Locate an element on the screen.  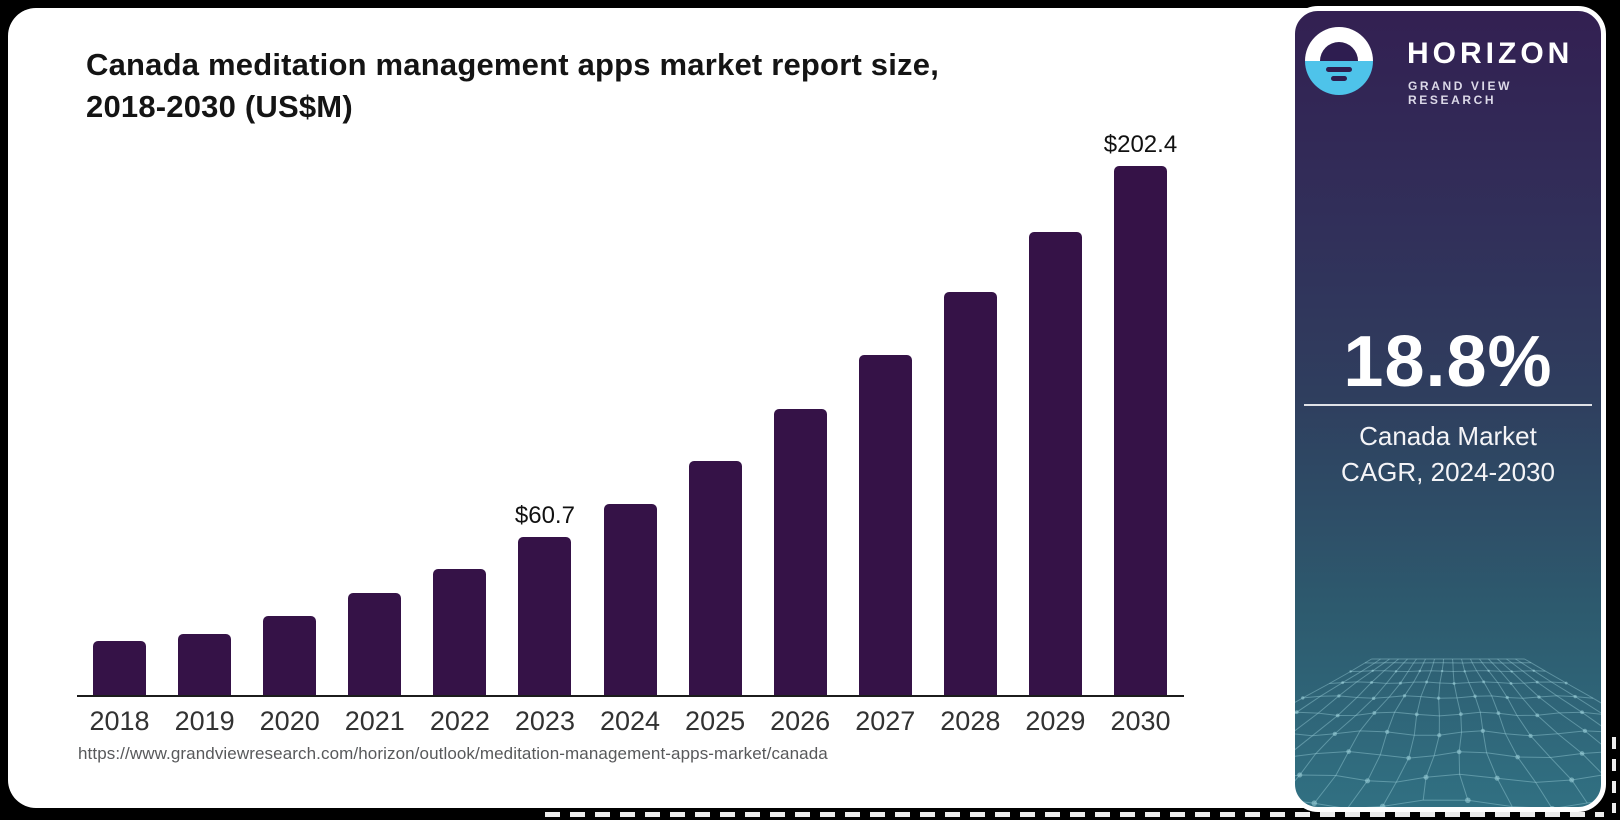
stat-divider is located at coordinates (1448, 405).